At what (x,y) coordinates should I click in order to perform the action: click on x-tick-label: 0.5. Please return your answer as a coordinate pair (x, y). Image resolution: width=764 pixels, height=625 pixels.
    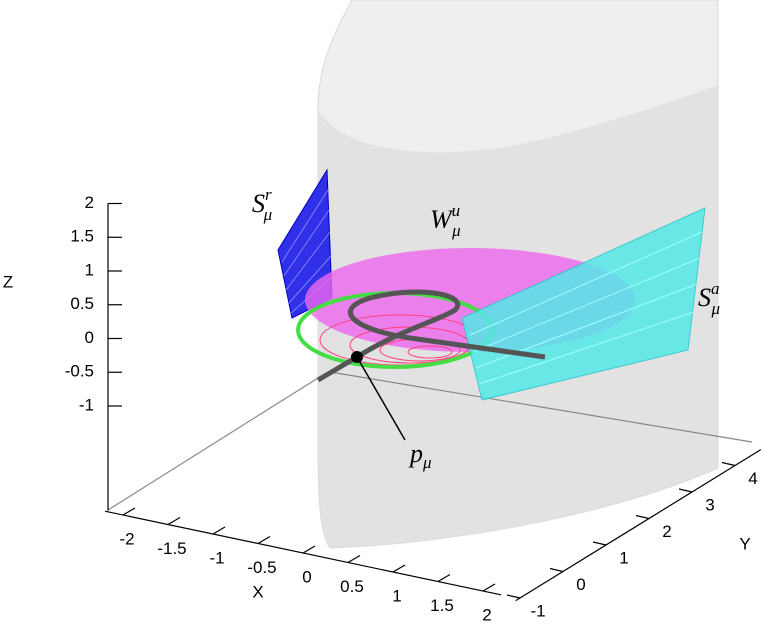
    Looking at the image, I should click on (352, 586).